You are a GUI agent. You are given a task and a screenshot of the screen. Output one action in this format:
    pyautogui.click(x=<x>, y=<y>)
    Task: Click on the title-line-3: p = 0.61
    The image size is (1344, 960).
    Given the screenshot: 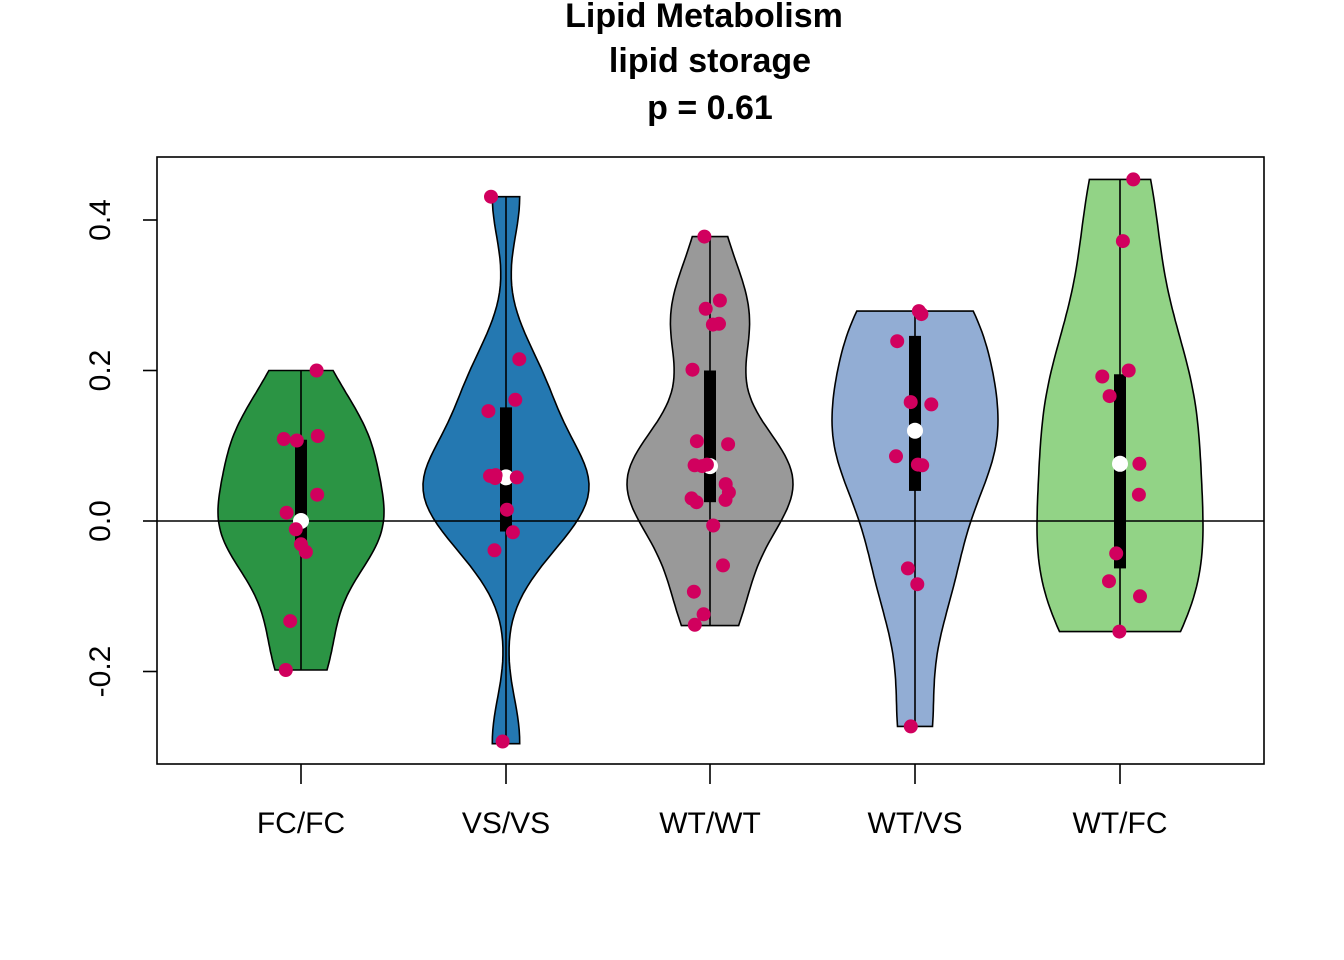 What is the action you would take?
    pyautogui.click(x=710, y=108)
    